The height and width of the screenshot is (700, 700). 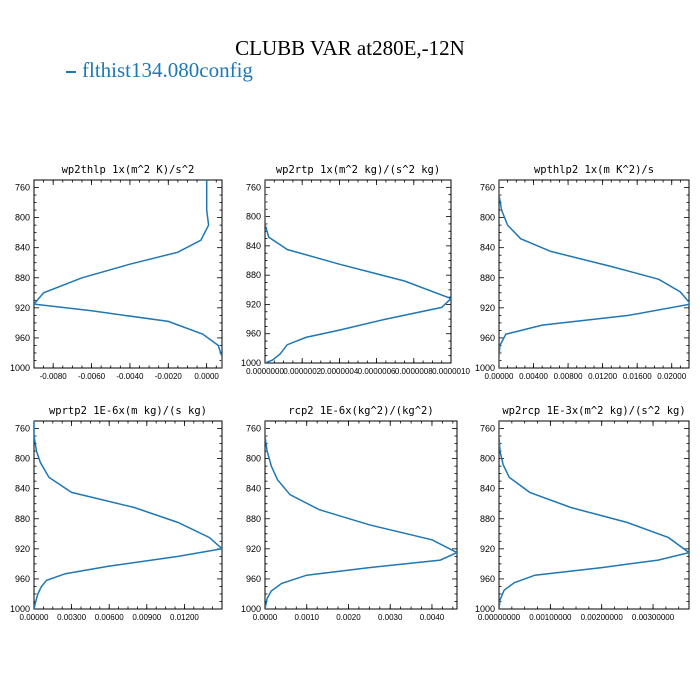 I want to click on figure-title: CLUBB VAR at280E,-12N, so click(x=350, y=48).